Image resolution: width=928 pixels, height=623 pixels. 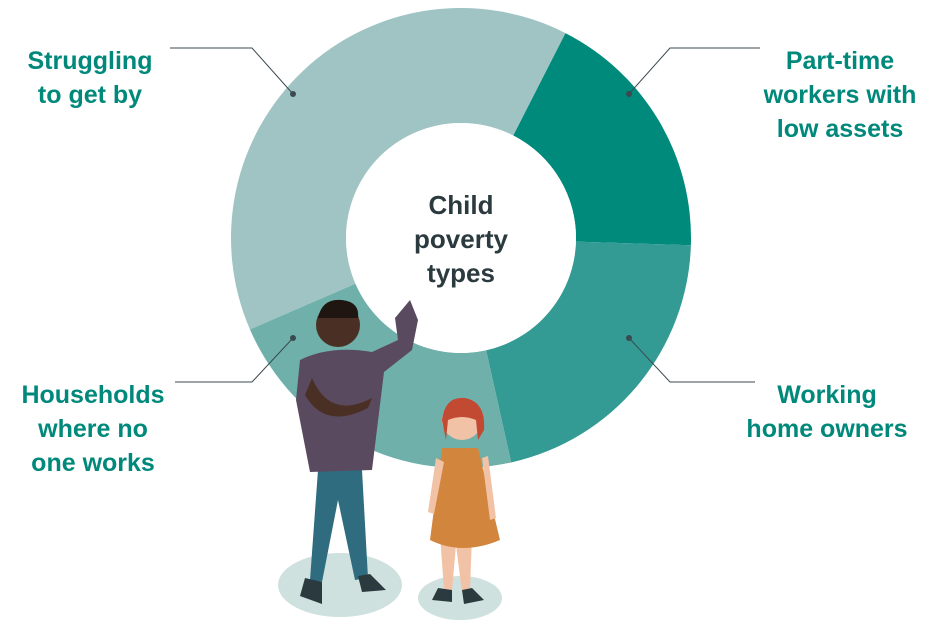 I want to click on slice-label: Working home owners, so click(x=827, y=412).